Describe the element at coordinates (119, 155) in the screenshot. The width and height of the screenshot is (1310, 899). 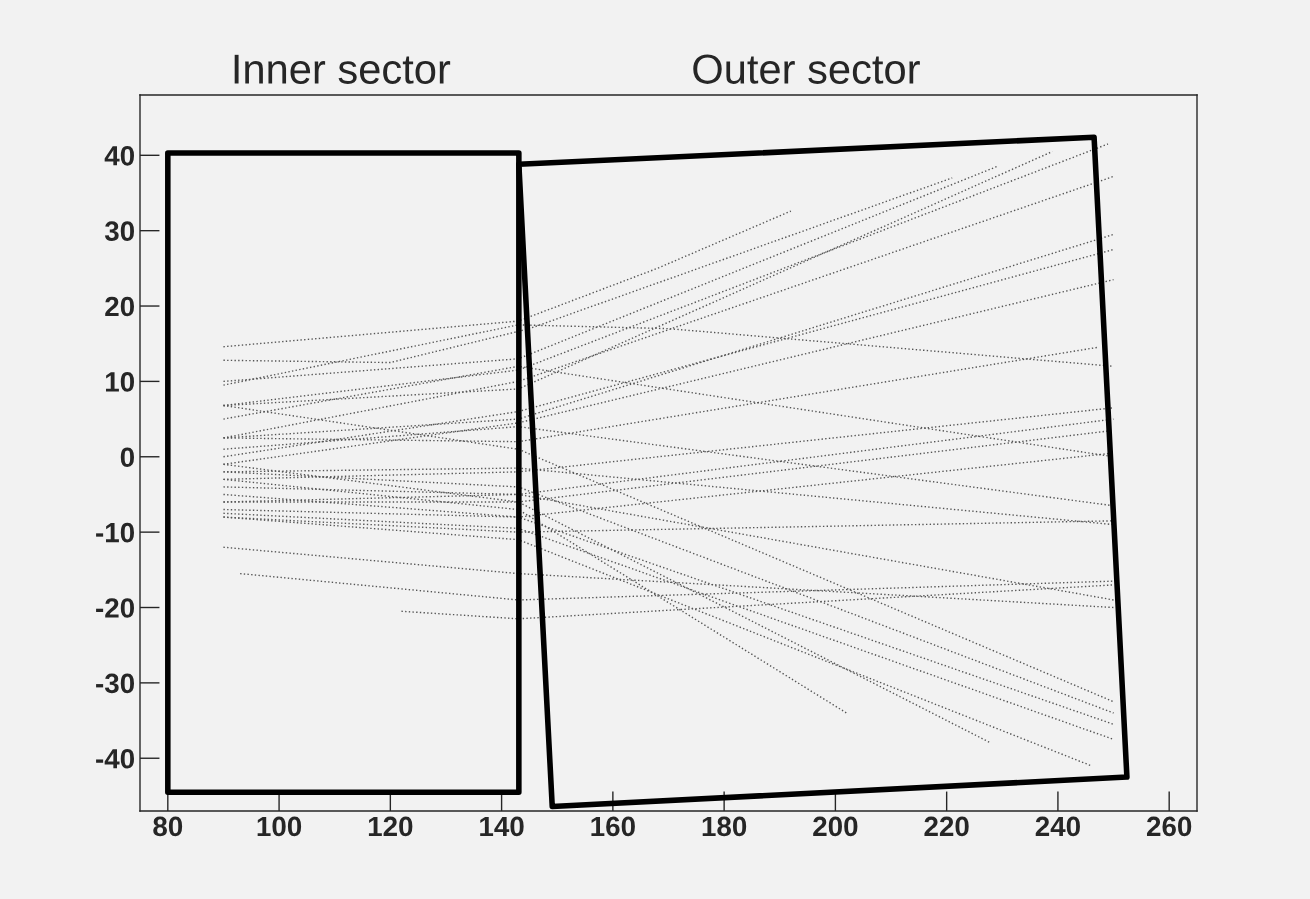
I see `y-tick-label: 40` at that location.